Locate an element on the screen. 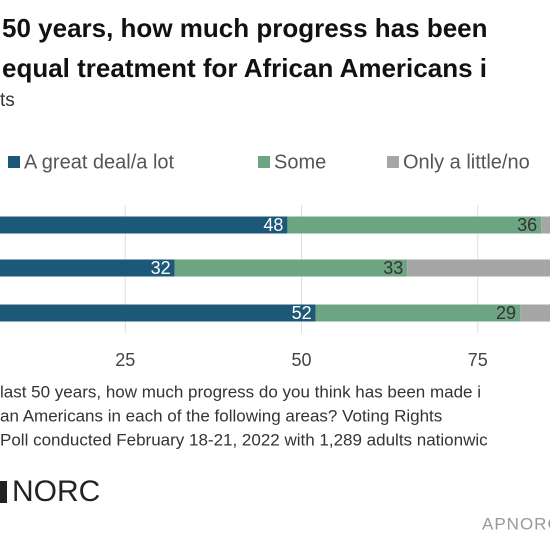 The image size is (550, 550). value-label: 29 is located at coordinates (506, 313).